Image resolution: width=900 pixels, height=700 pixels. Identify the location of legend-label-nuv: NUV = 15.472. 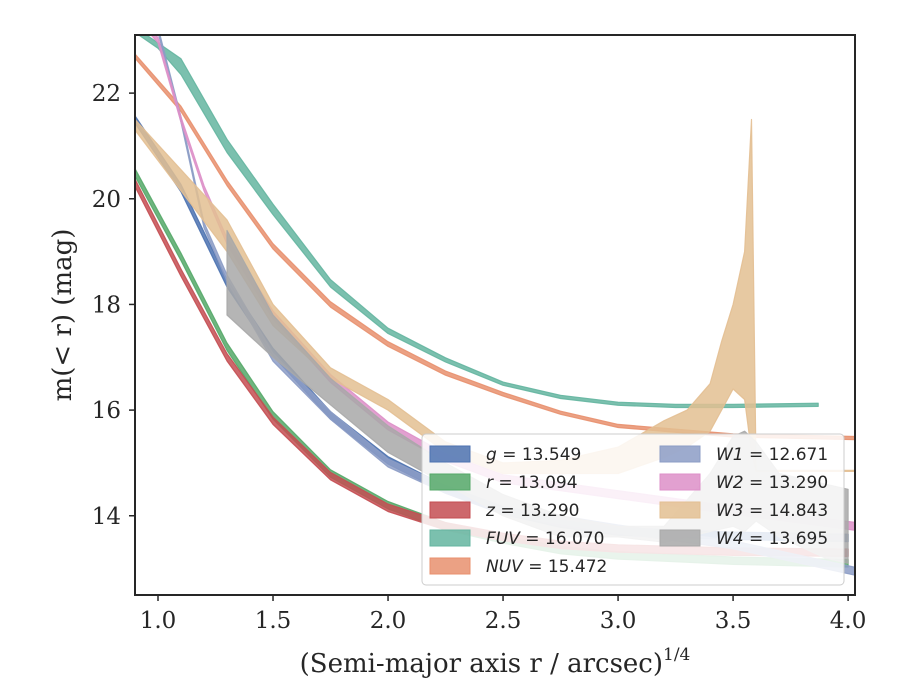
(546, 567).